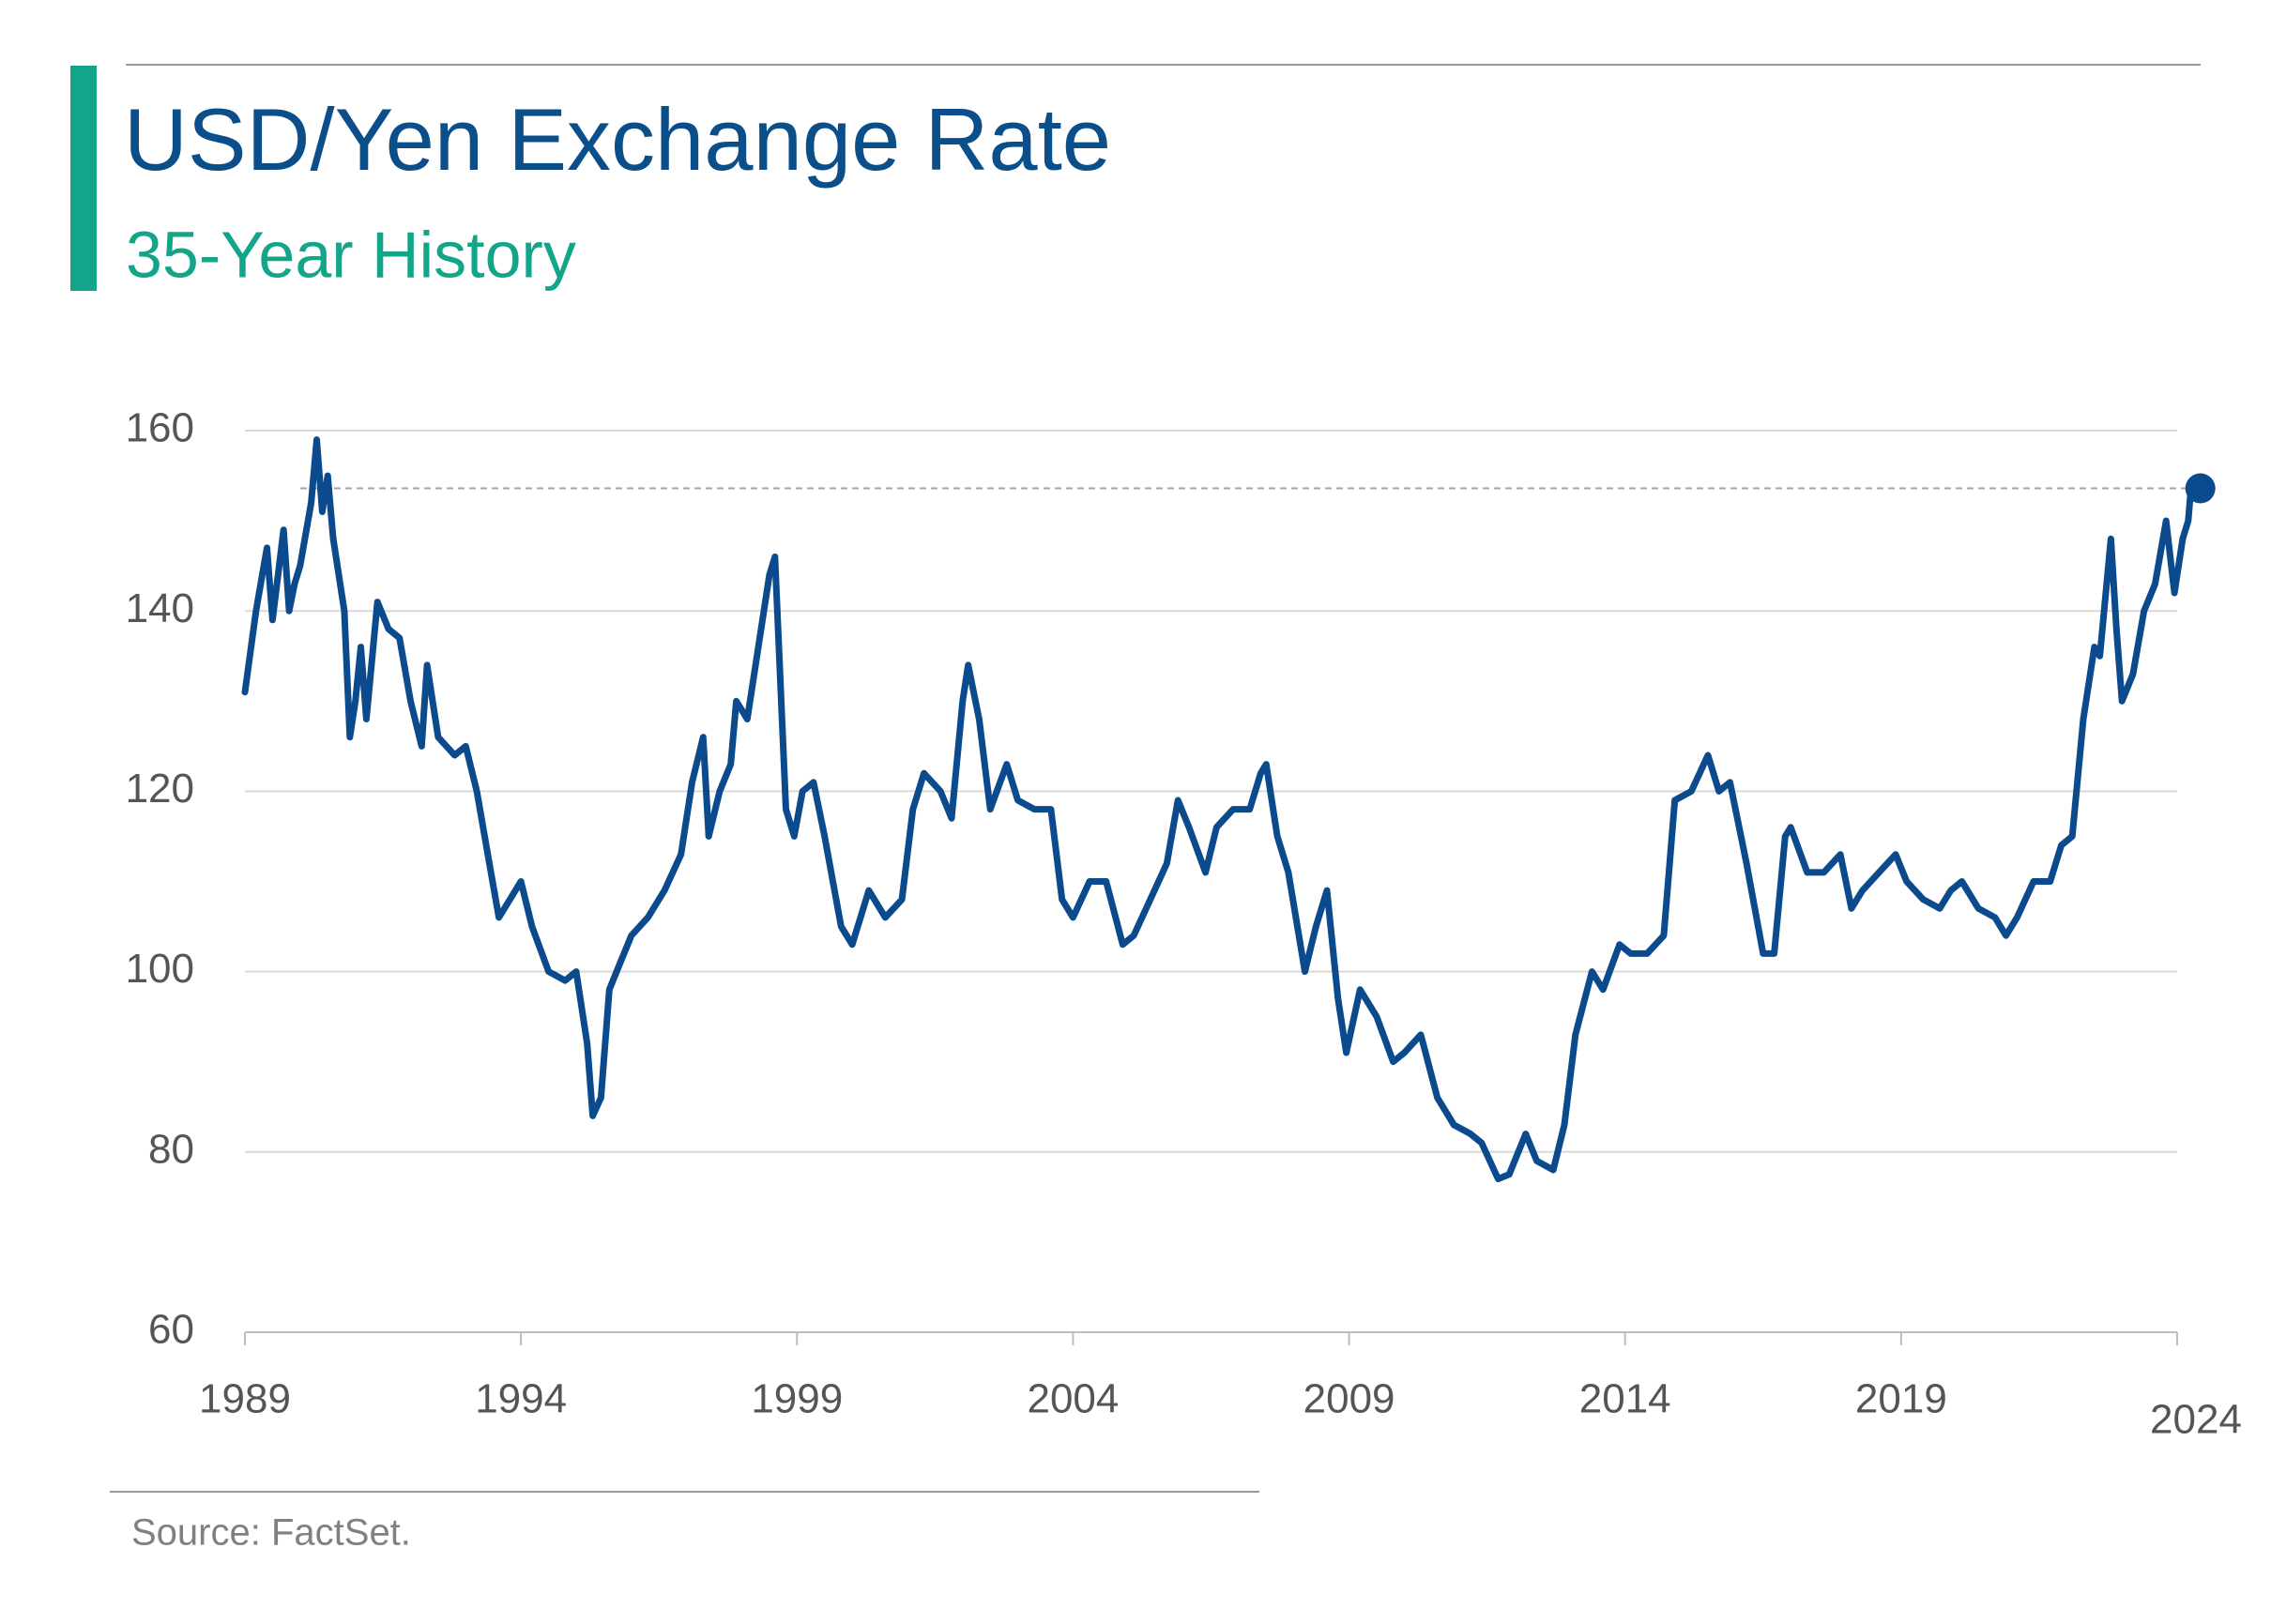 Image resolution: width=2271 pixels, height=1624 pixels. Describe the element at coordinates (271, 1533) in the screenshot. I see `source-note: Source: FactSet.` at that location.